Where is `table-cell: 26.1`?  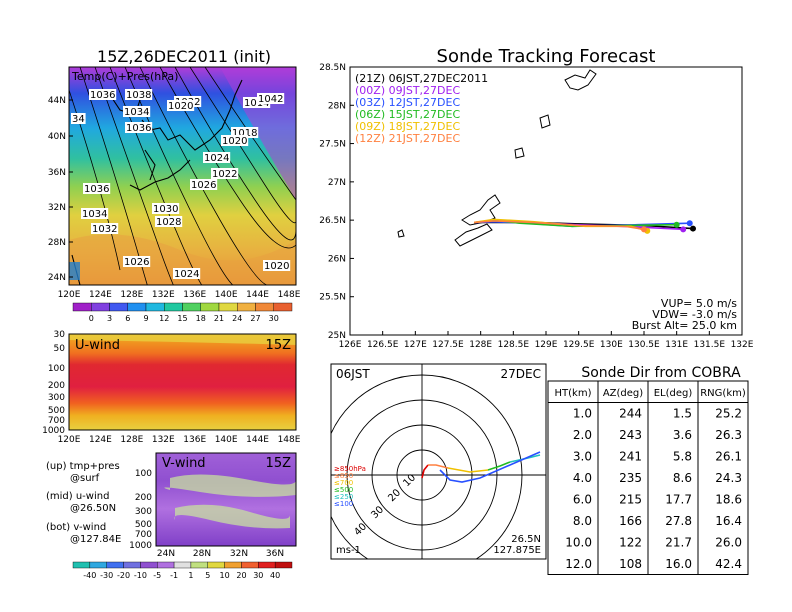 table-cell: 26.1 is located at coordinates (728, 457).